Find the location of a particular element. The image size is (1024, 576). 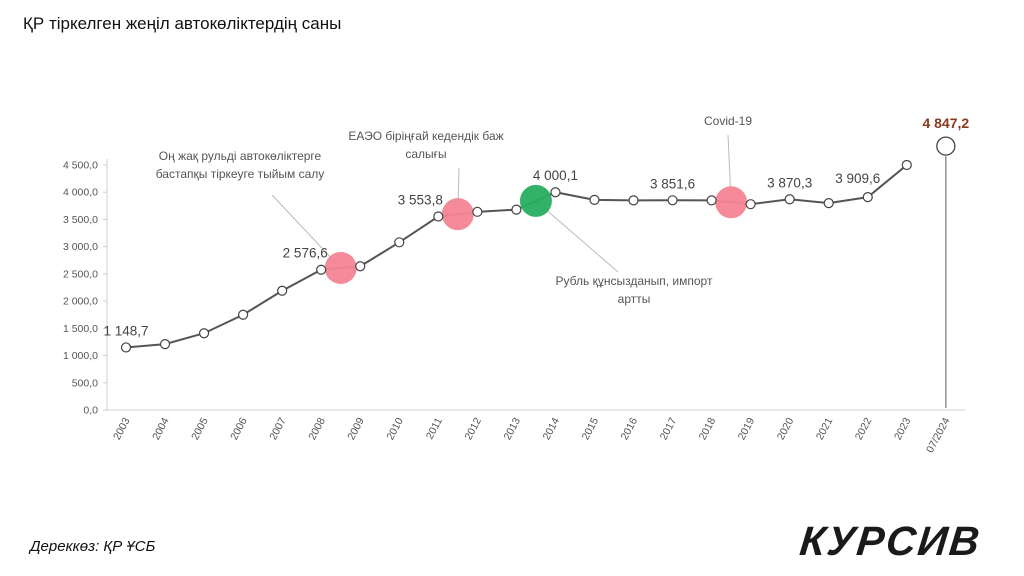

event-label: Оң жақ рульді автокөліктерге is located at coordinates (240, 156).